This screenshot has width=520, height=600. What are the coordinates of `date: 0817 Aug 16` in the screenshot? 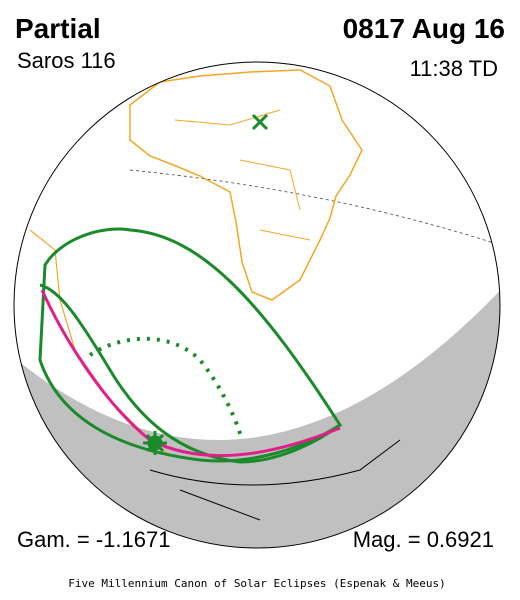 It's located at (424, 28).